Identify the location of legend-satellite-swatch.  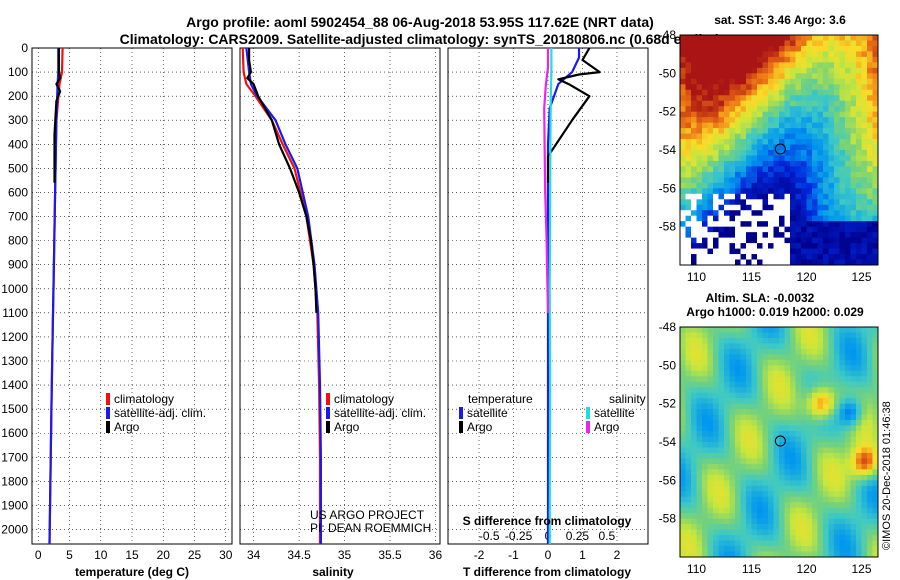
(108, 413).